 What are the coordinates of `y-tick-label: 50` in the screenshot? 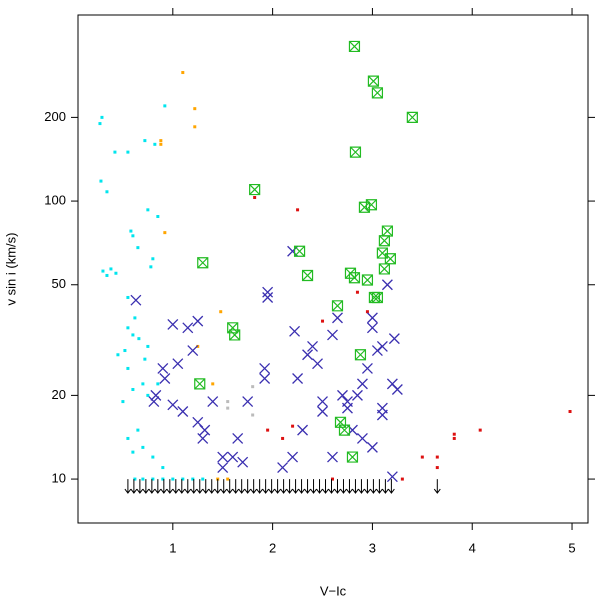 It's located at (59, 283).